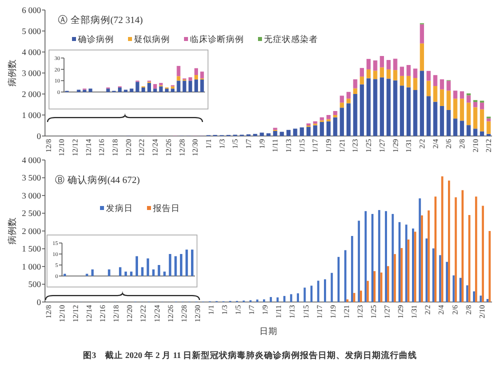 This screenshot has height=371, width=500. Describe the element at coordinates (119, 208) in the screenshot. I see `legend-label: 发病日` at that location.